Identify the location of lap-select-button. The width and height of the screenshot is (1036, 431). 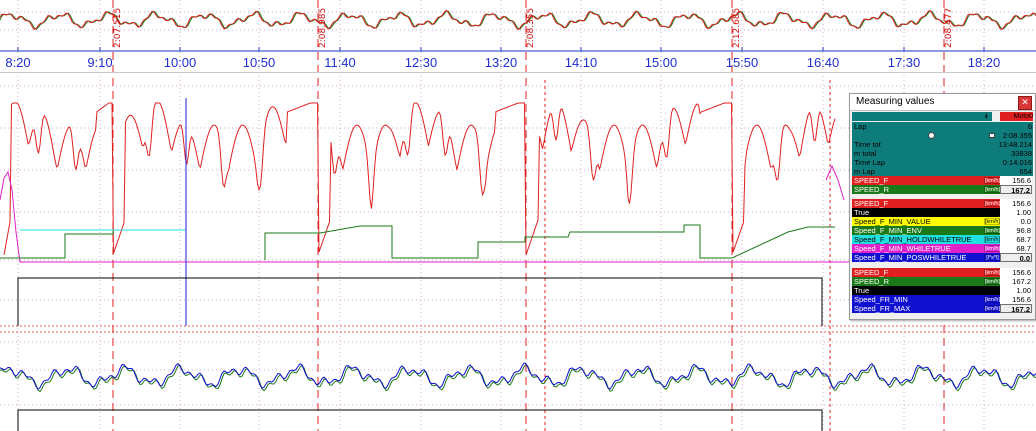
(992, 135).